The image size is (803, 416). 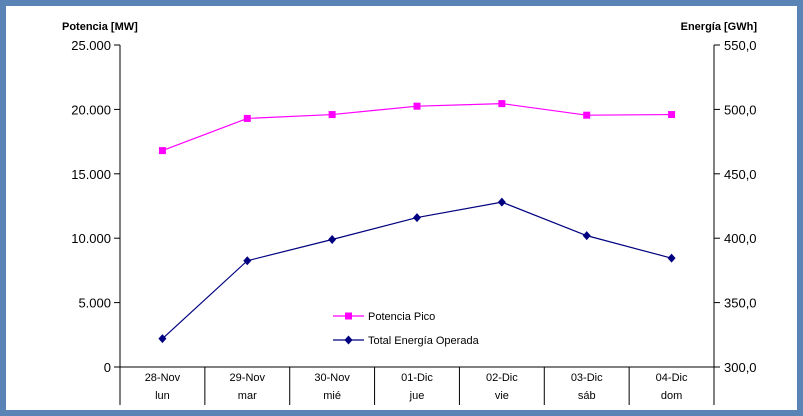 I want to click on y-right-axis-title: Energía [GWh], so click(x=719, y=27).